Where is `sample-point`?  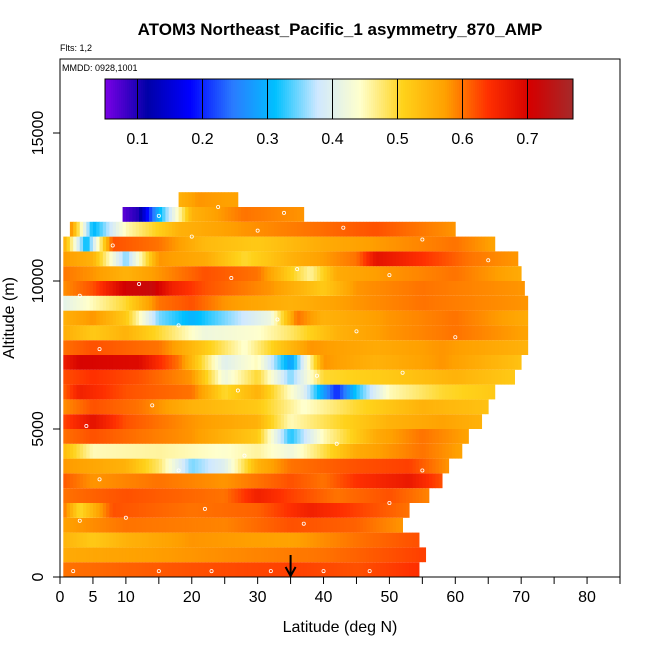 sample-point is located at coordinates (139, 283).